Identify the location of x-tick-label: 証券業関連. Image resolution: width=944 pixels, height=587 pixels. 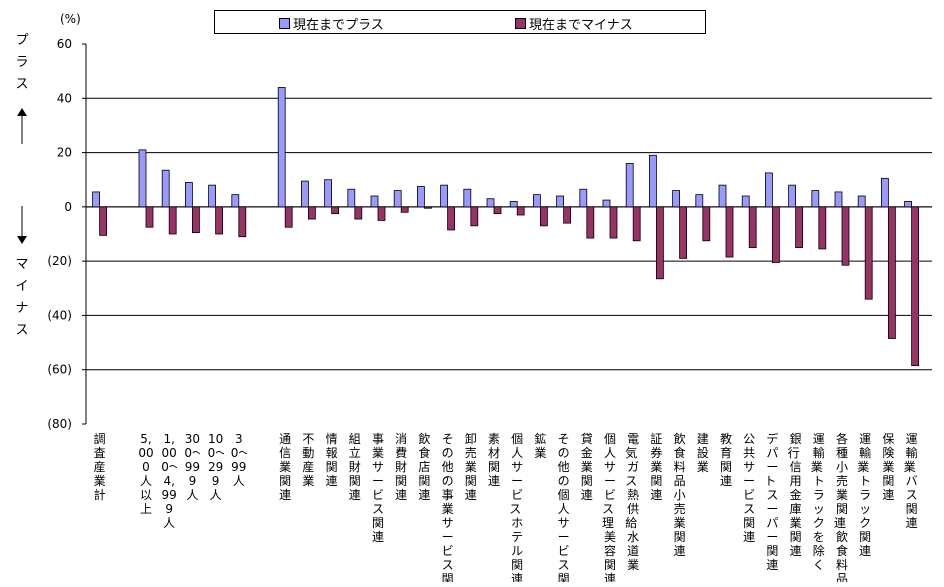
(656, 467).